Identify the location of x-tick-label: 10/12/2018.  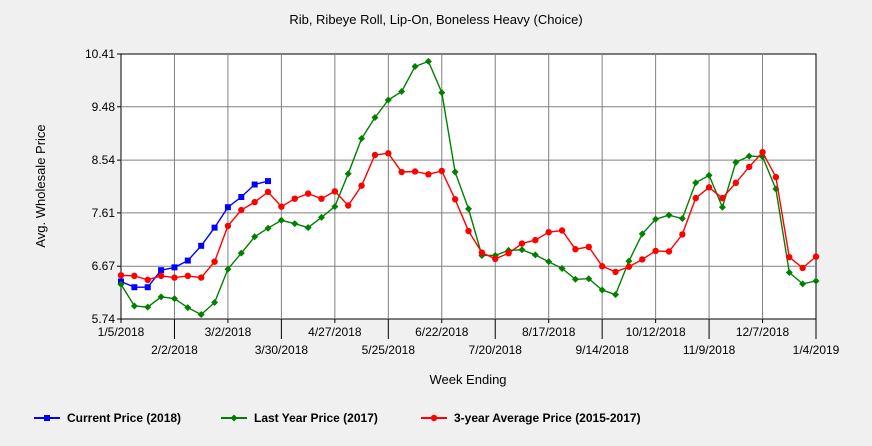
(656, 332).